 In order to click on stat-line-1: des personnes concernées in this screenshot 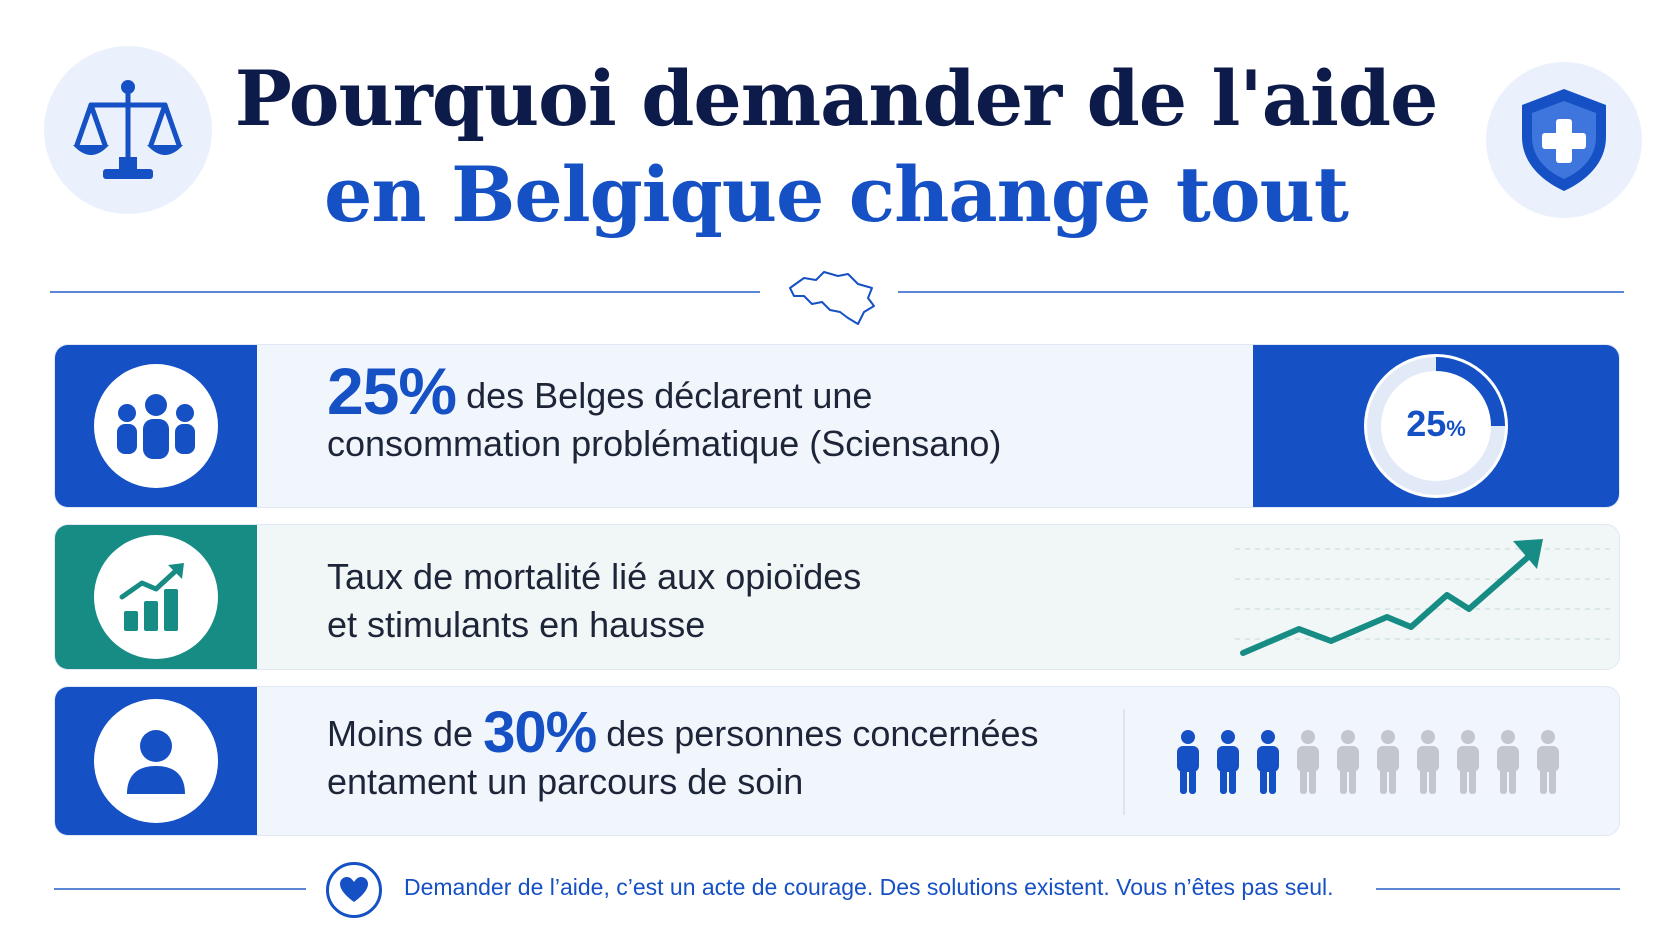, I will do `click(822, 733)`.